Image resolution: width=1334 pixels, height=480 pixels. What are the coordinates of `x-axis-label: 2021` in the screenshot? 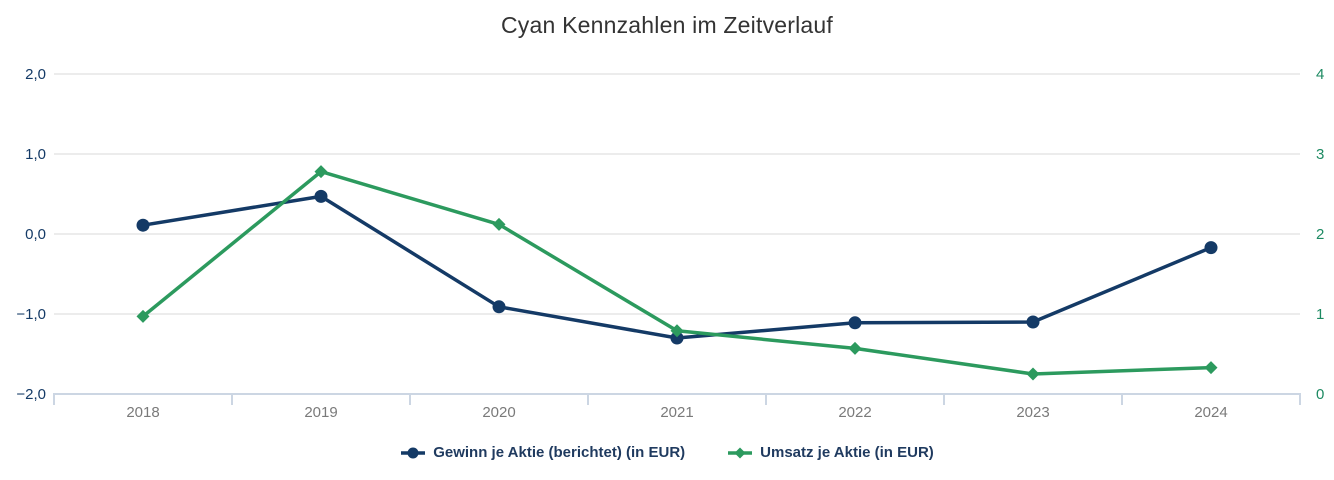 It's located at (676, 412).